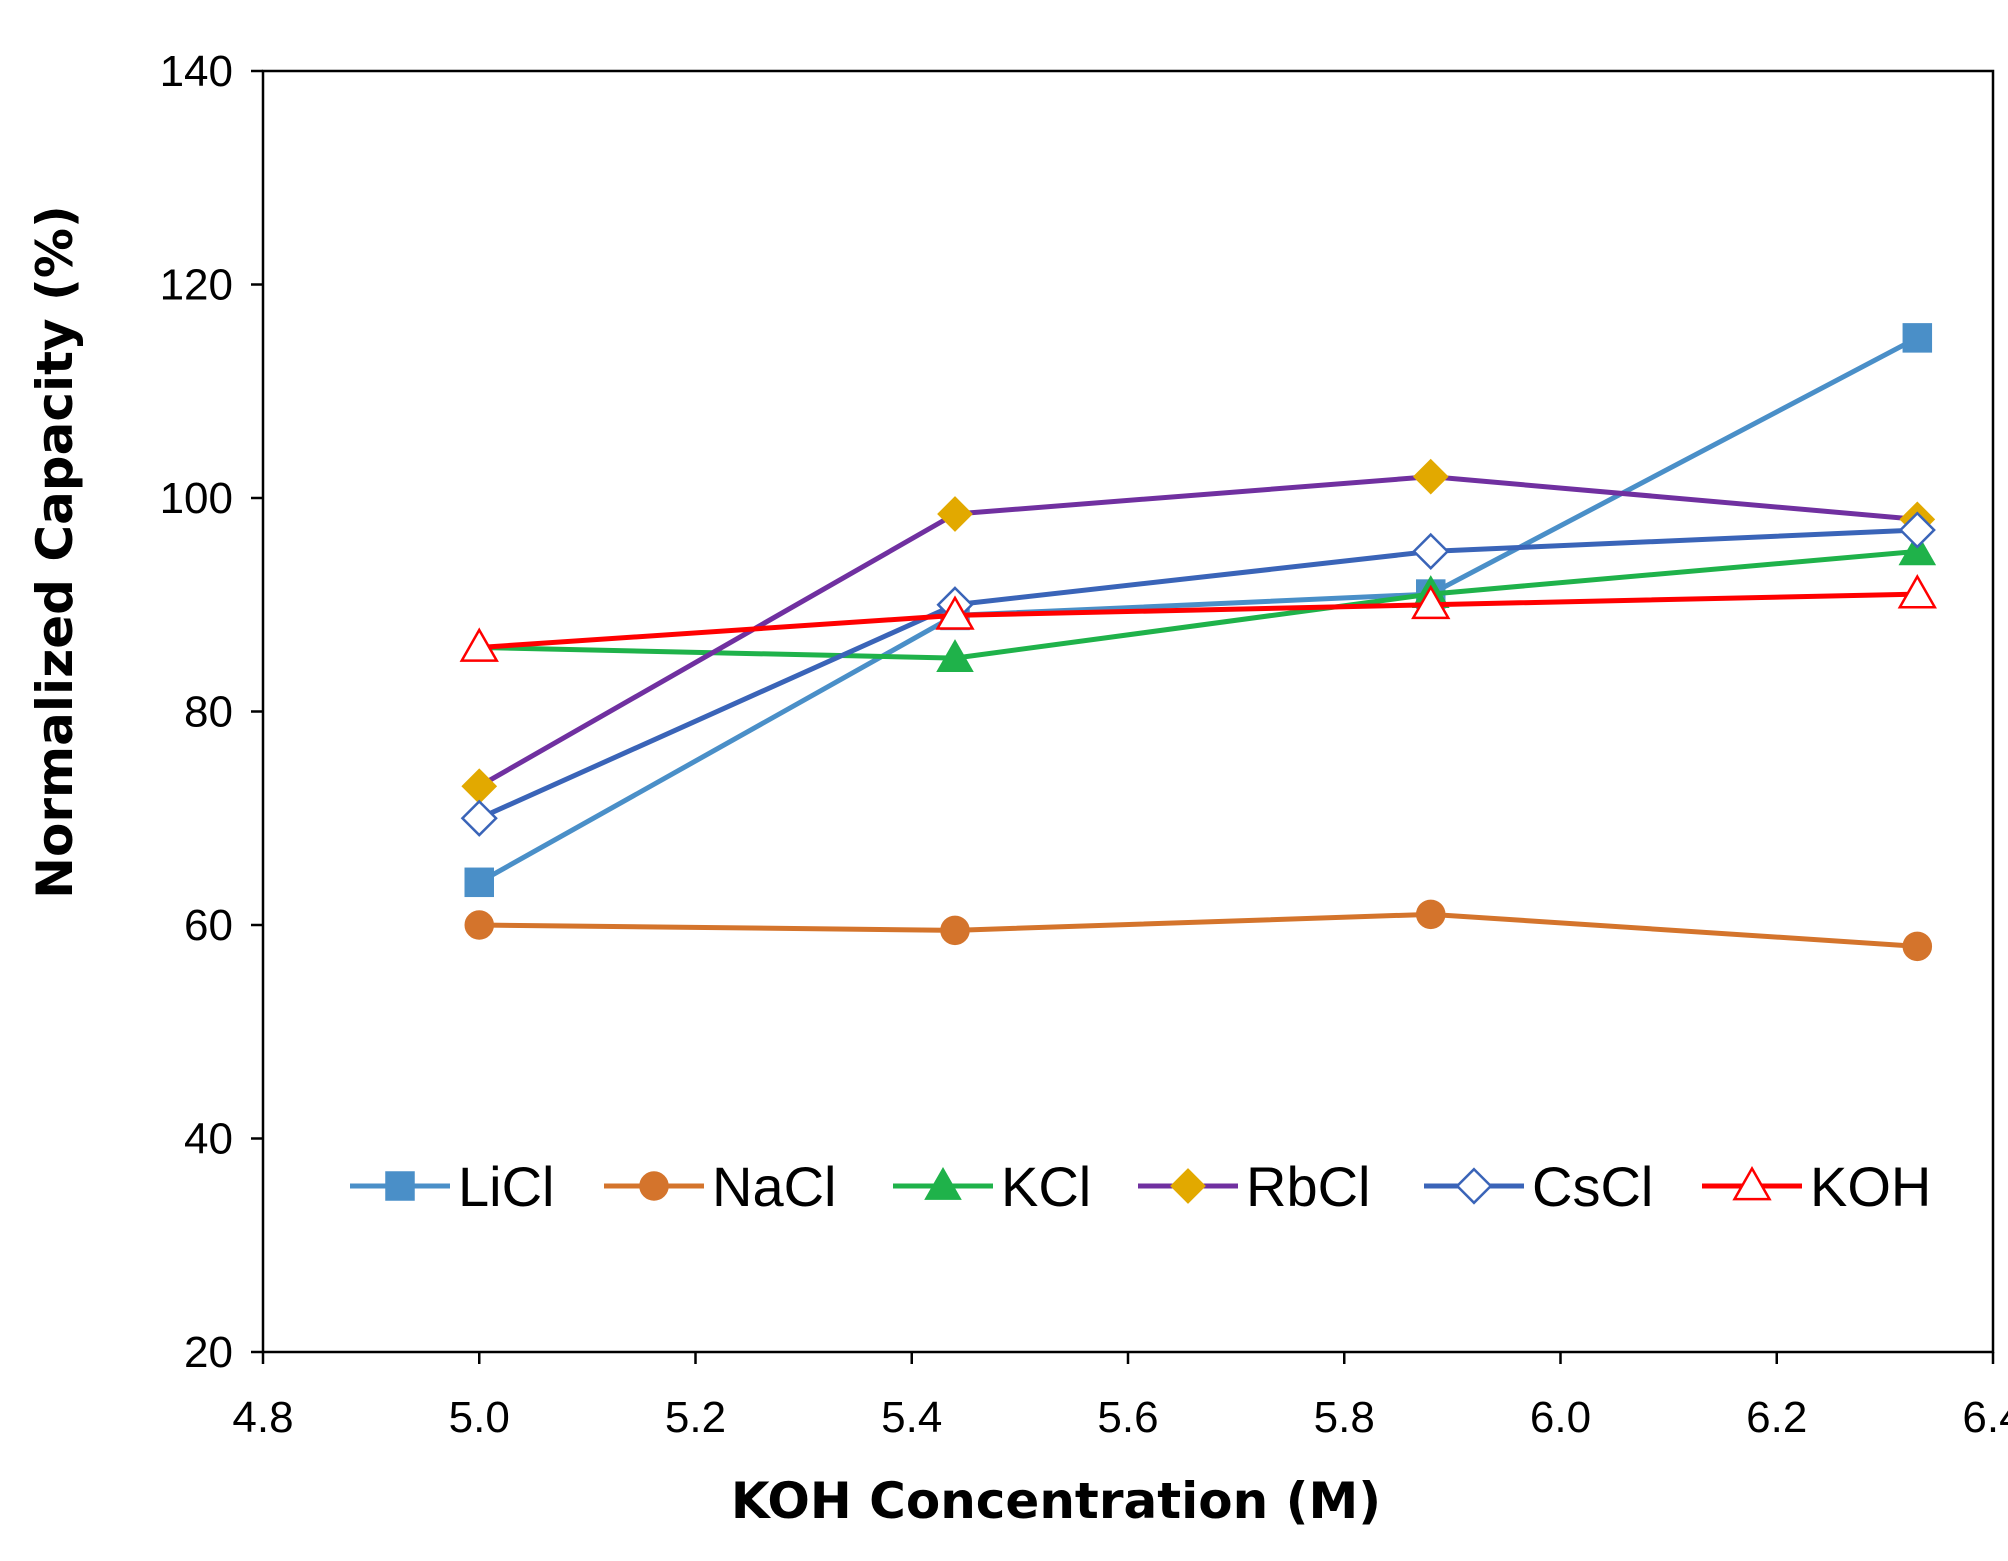  I want to click on legend-item-rbcl: RbCl, so click(1254, 1186).